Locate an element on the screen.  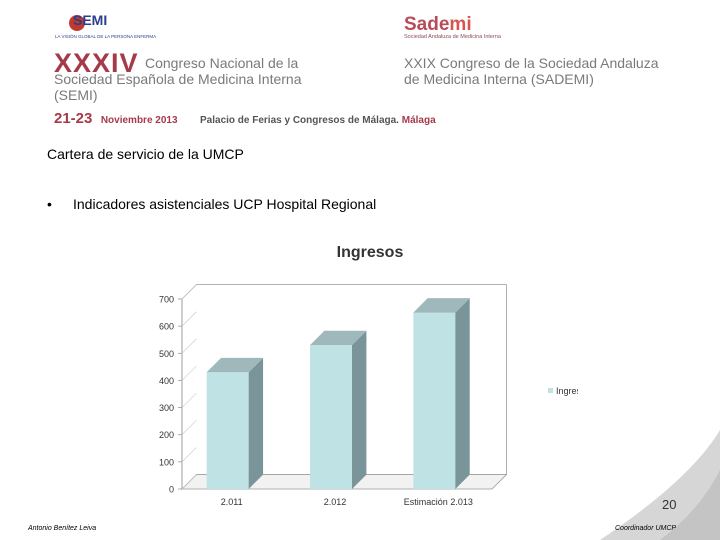
congress1-title-line2: Sociedad Española de Medicina Interna is located at coordinates (178, 79).